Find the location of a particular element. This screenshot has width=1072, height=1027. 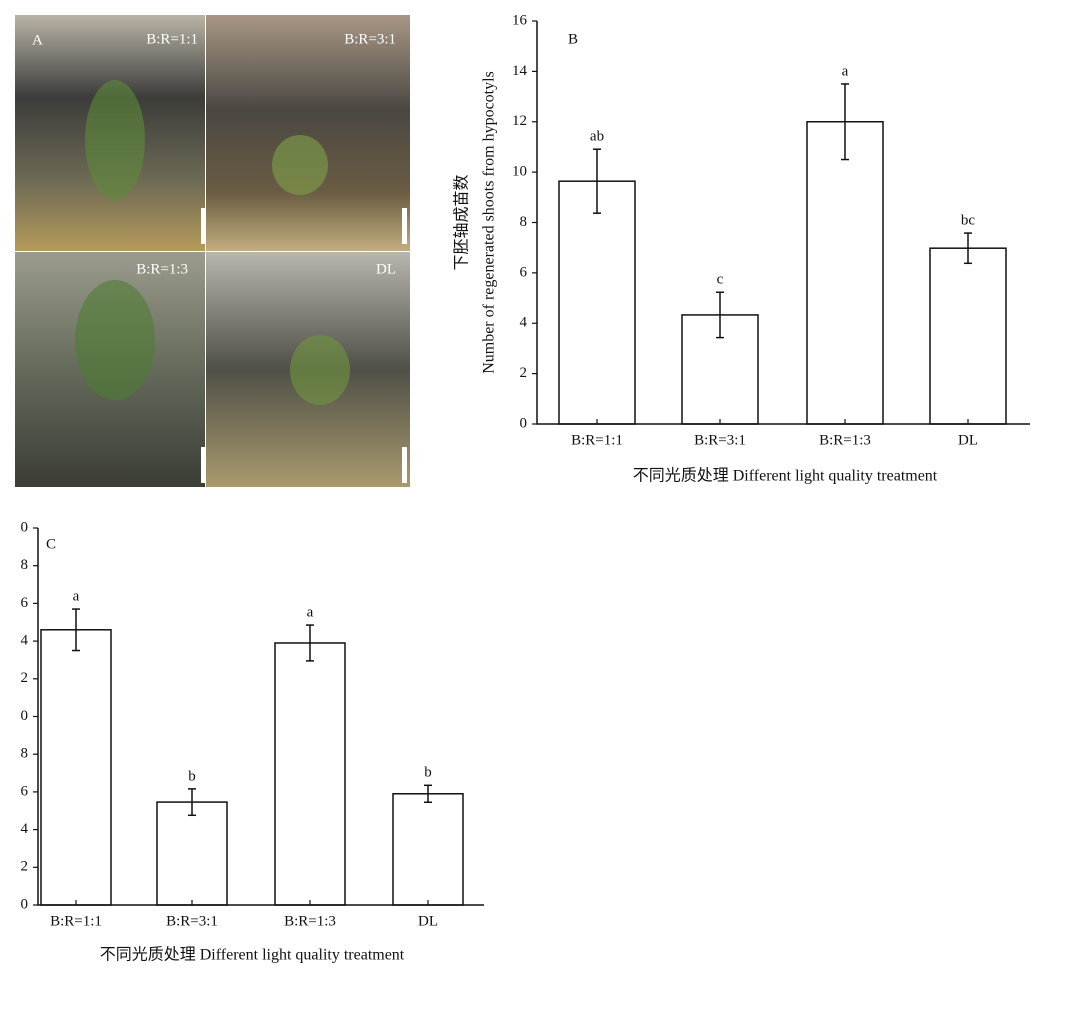

photo-caption: DL is located at coordinates (386, 269).